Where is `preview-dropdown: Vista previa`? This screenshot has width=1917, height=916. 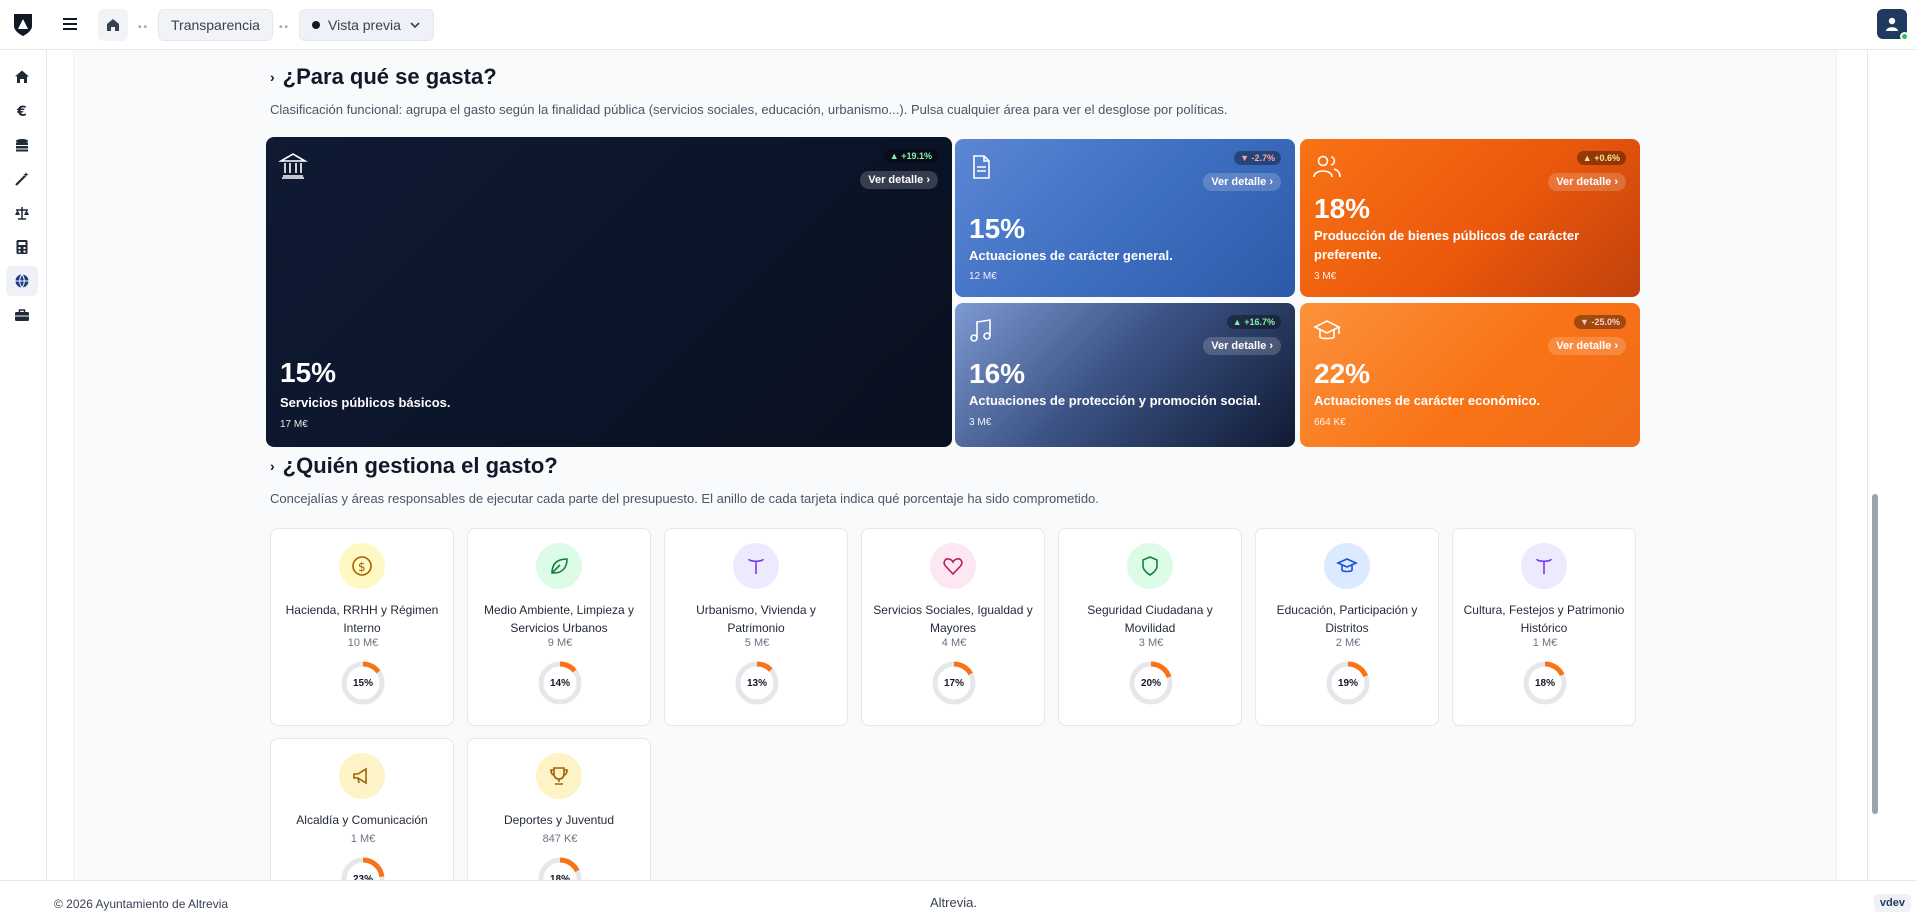 preview-dropdown: Vista previa is located at coordinates (366, 25).